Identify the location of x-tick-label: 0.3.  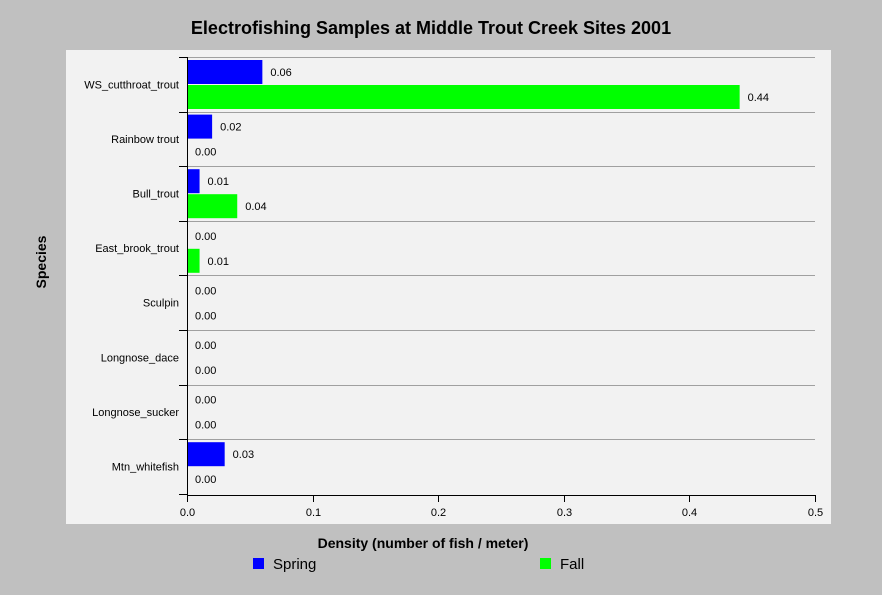
(564, 513).